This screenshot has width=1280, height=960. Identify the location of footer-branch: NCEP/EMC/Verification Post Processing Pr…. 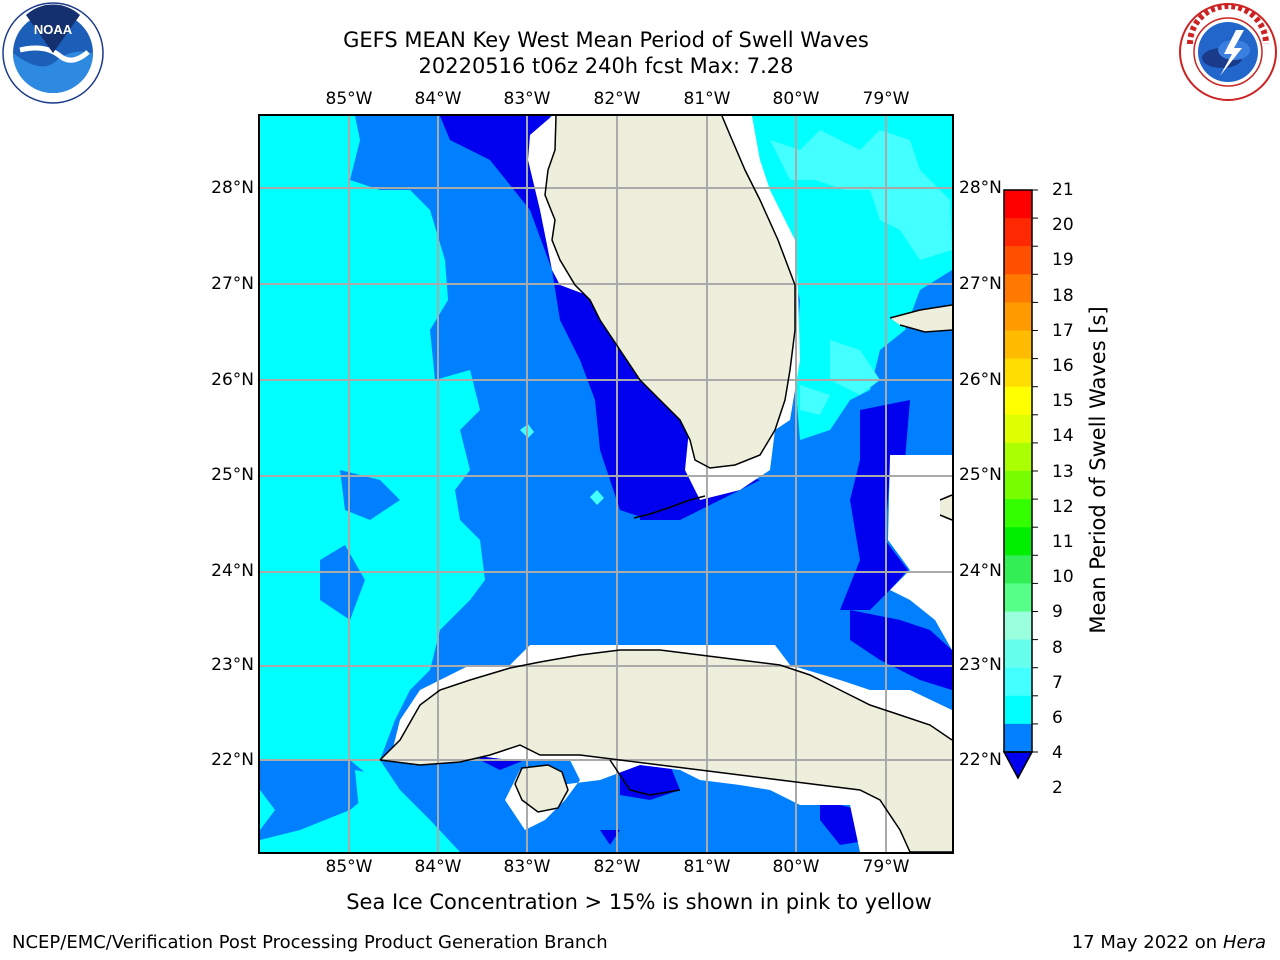
(310, 942).